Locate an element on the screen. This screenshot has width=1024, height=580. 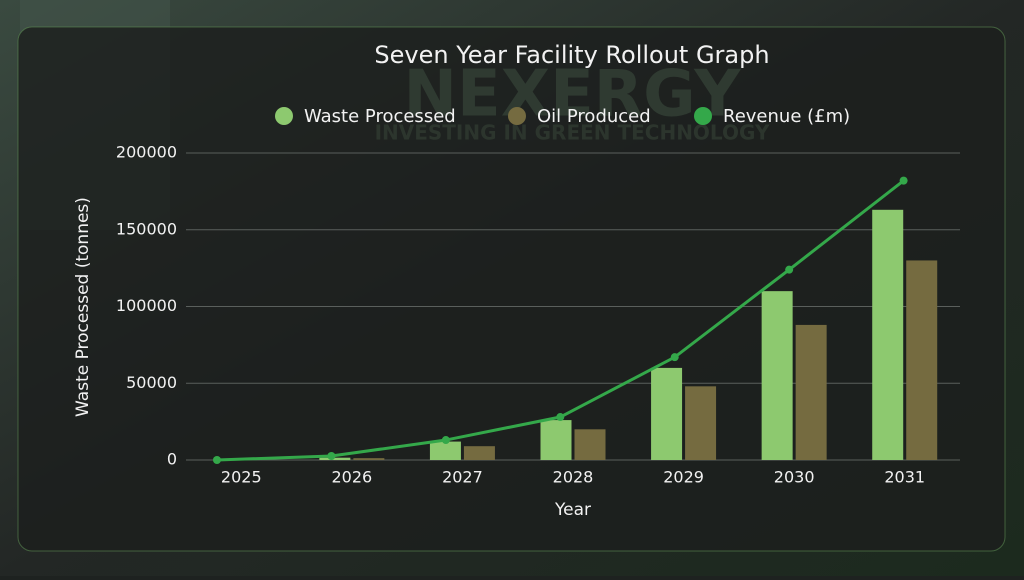
legend-label: Revenue (£m) is located at coordinates (786, 116).